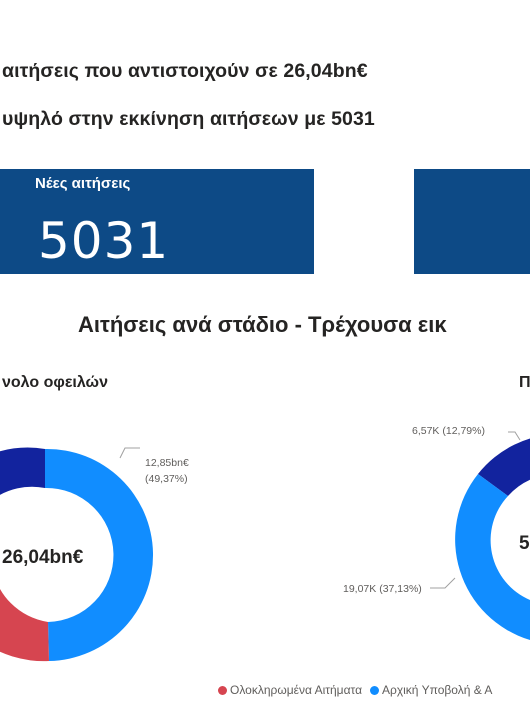 This screenshot has height=717, width=530. What do you see at coordinates (492, 557) in the screenshot?
I see `donut-2-segment-blue` at bounding box center [492, 557].